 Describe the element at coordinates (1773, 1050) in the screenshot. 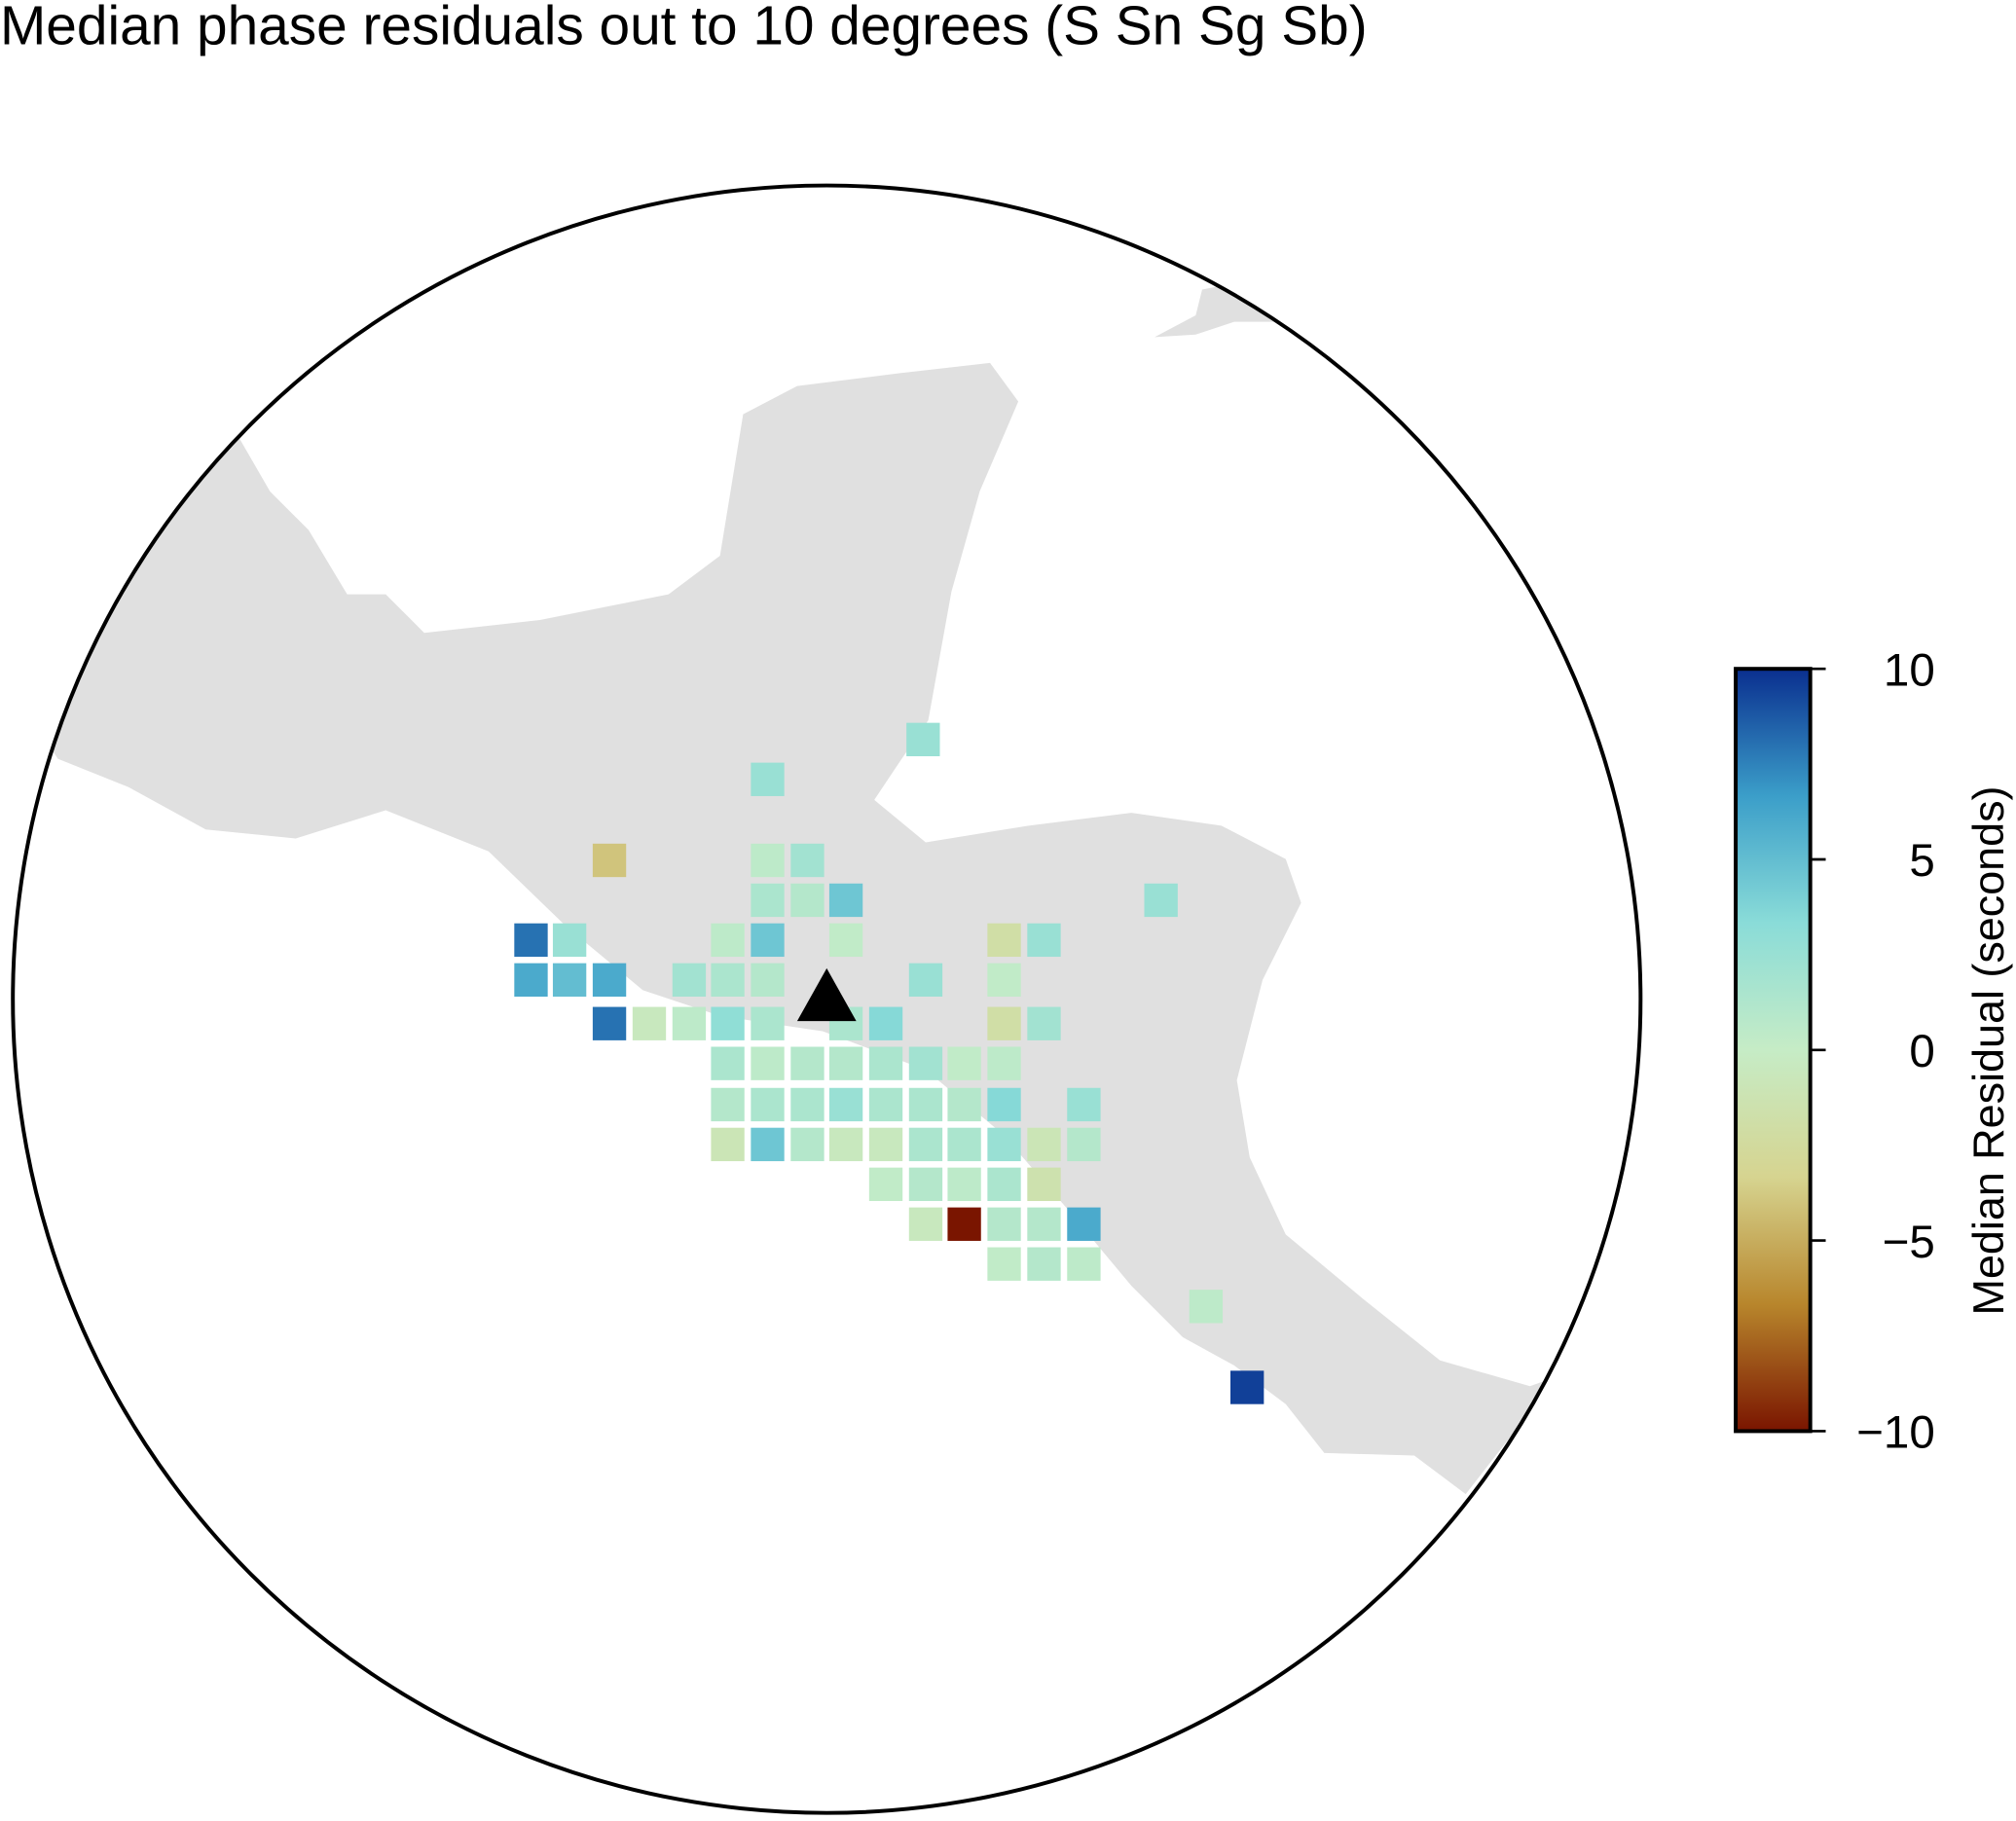

I see `colorbar` at that location.